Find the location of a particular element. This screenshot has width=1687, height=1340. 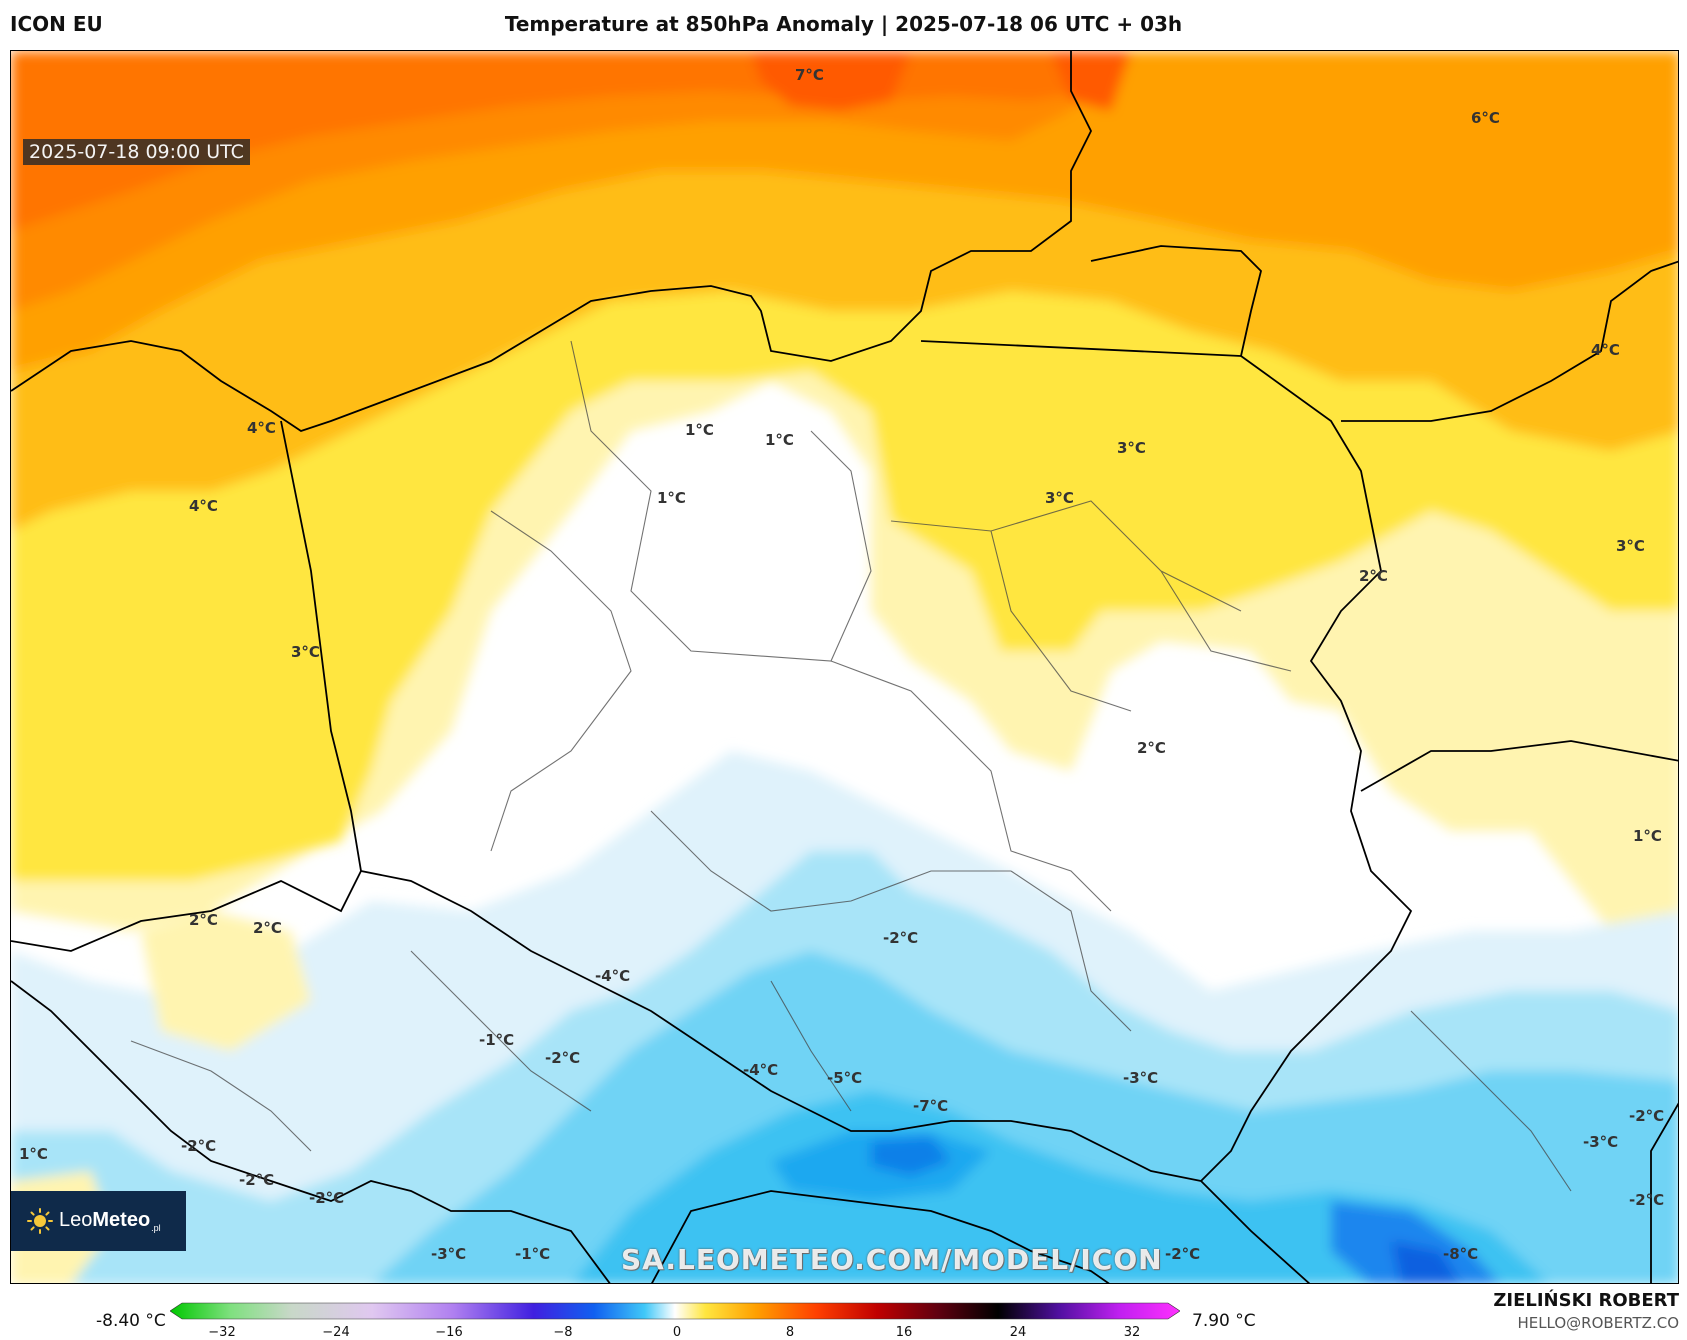

colorbar-tick: 16 is located at coordinates (904, 1332).